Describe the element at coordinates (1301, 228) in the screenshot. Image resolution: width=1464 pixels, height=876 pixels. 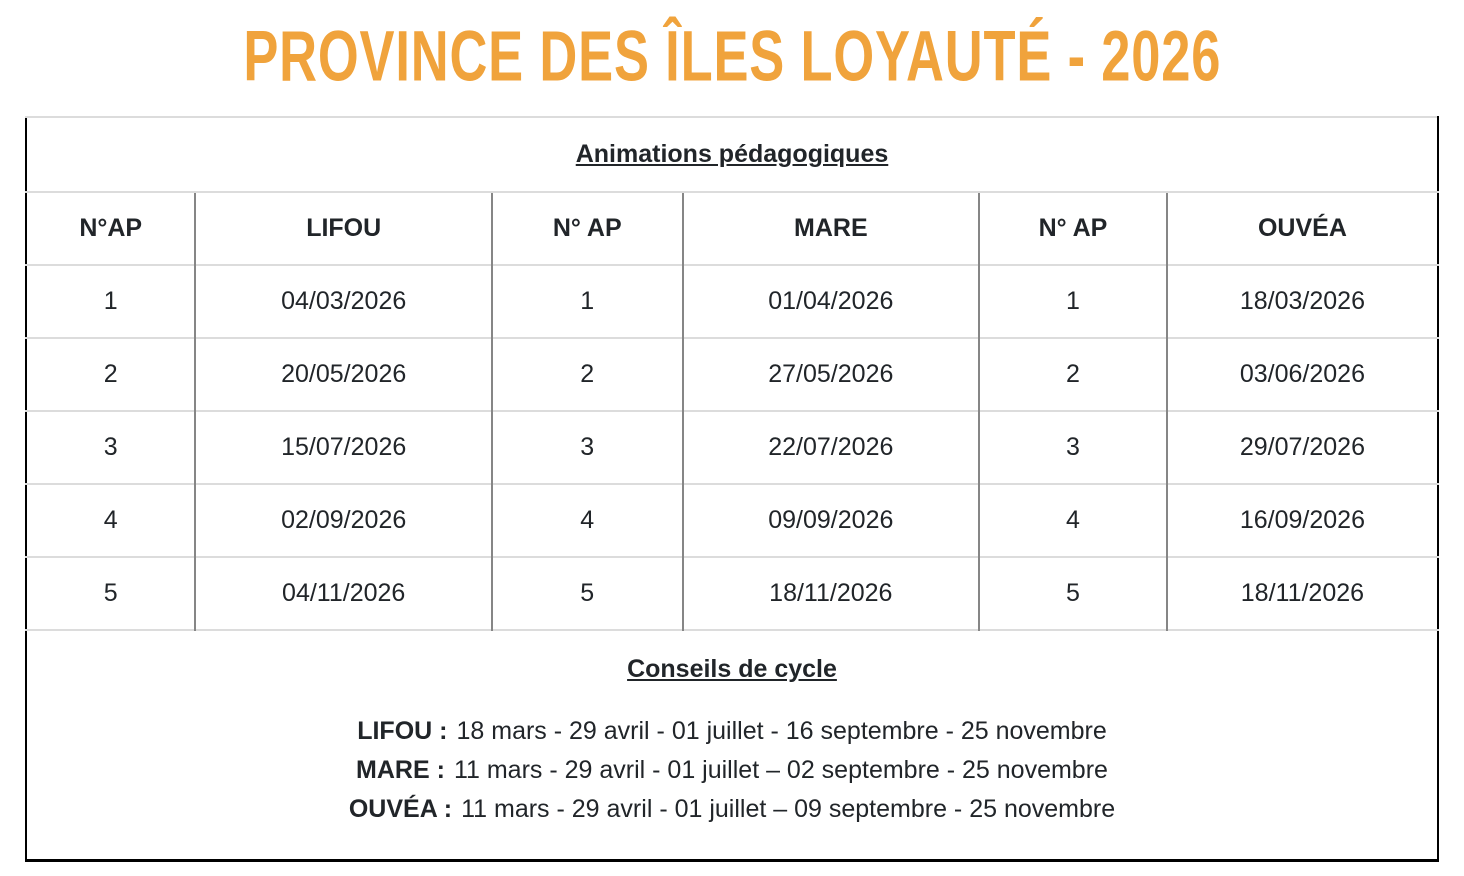
I see `column-header-ouvea: OUVÉA` at that location.